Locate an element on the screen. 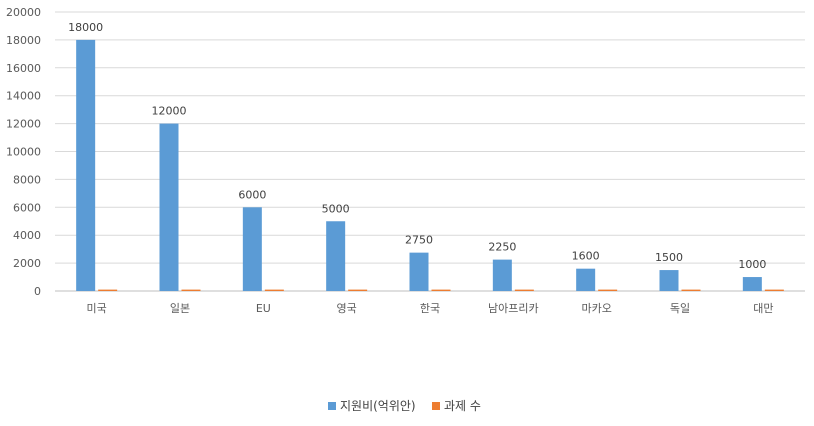 The width and height of the screenshot is (814, 426). y-tick-label: 6000 is located at coordinates (27, 207).